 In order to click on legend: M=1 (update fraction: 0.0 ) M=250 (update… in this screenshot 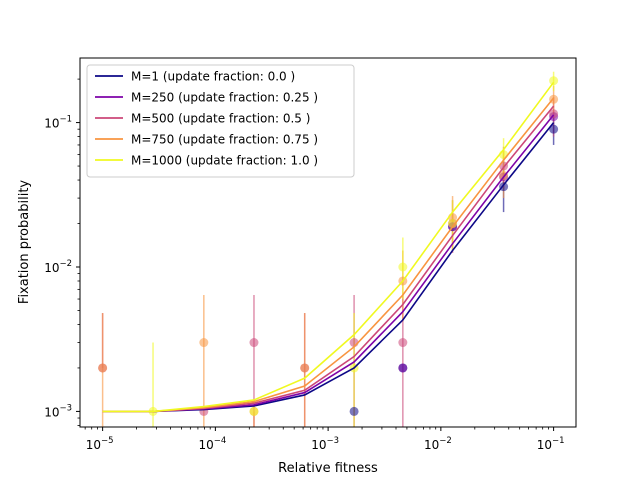, I will do `click(220, 121)`.